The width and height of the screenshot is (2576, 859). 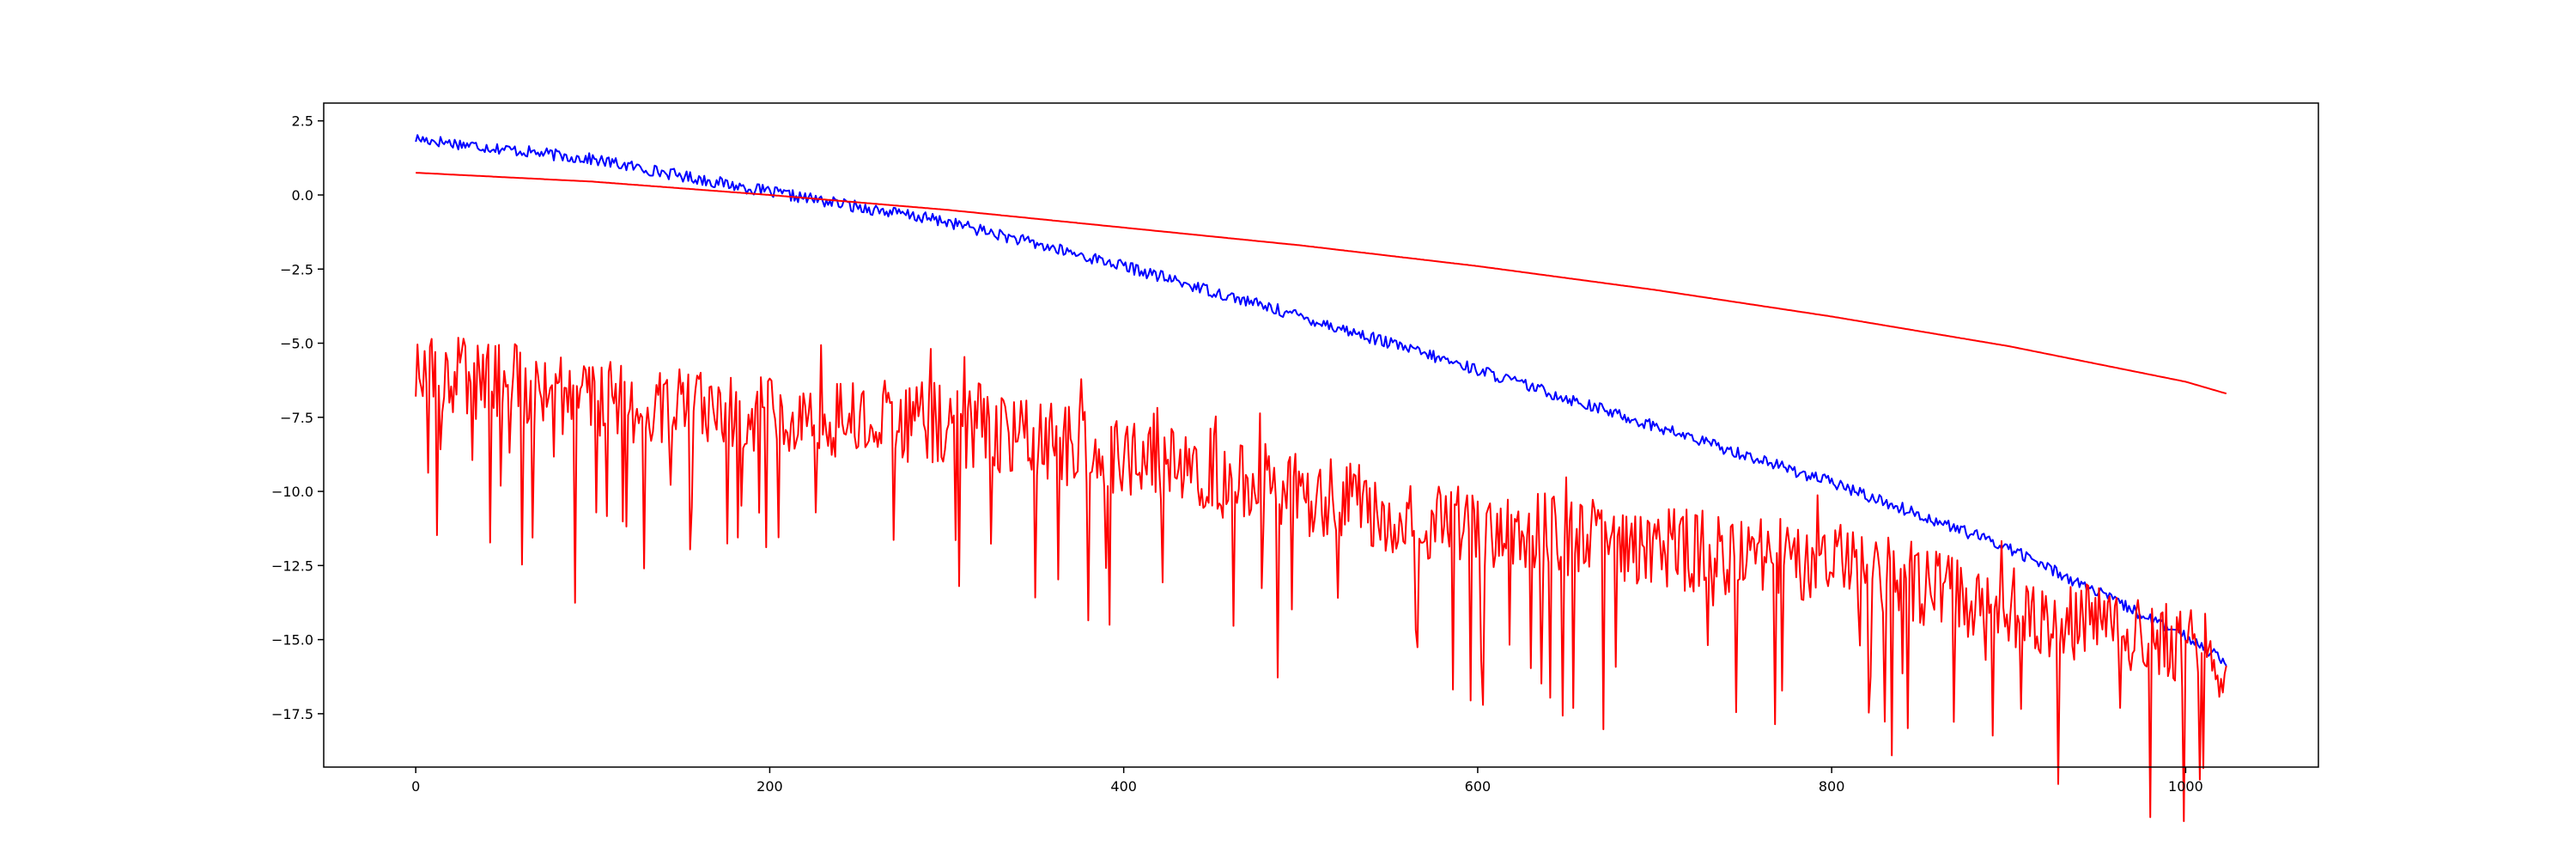 I want to click on y-tick-label: −12.5, so click(x=292, y=565).